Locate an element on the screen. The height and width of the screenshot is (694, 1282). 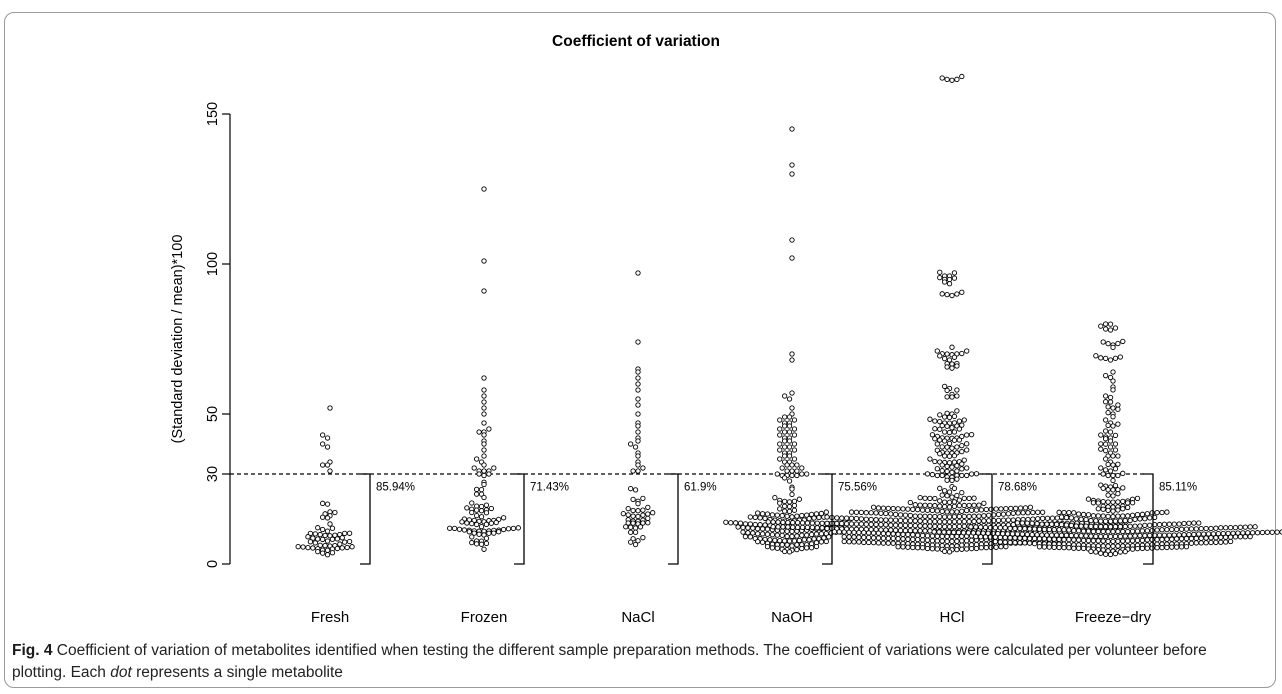
x-category-label: Fresh is located at coordinates (330, 617).